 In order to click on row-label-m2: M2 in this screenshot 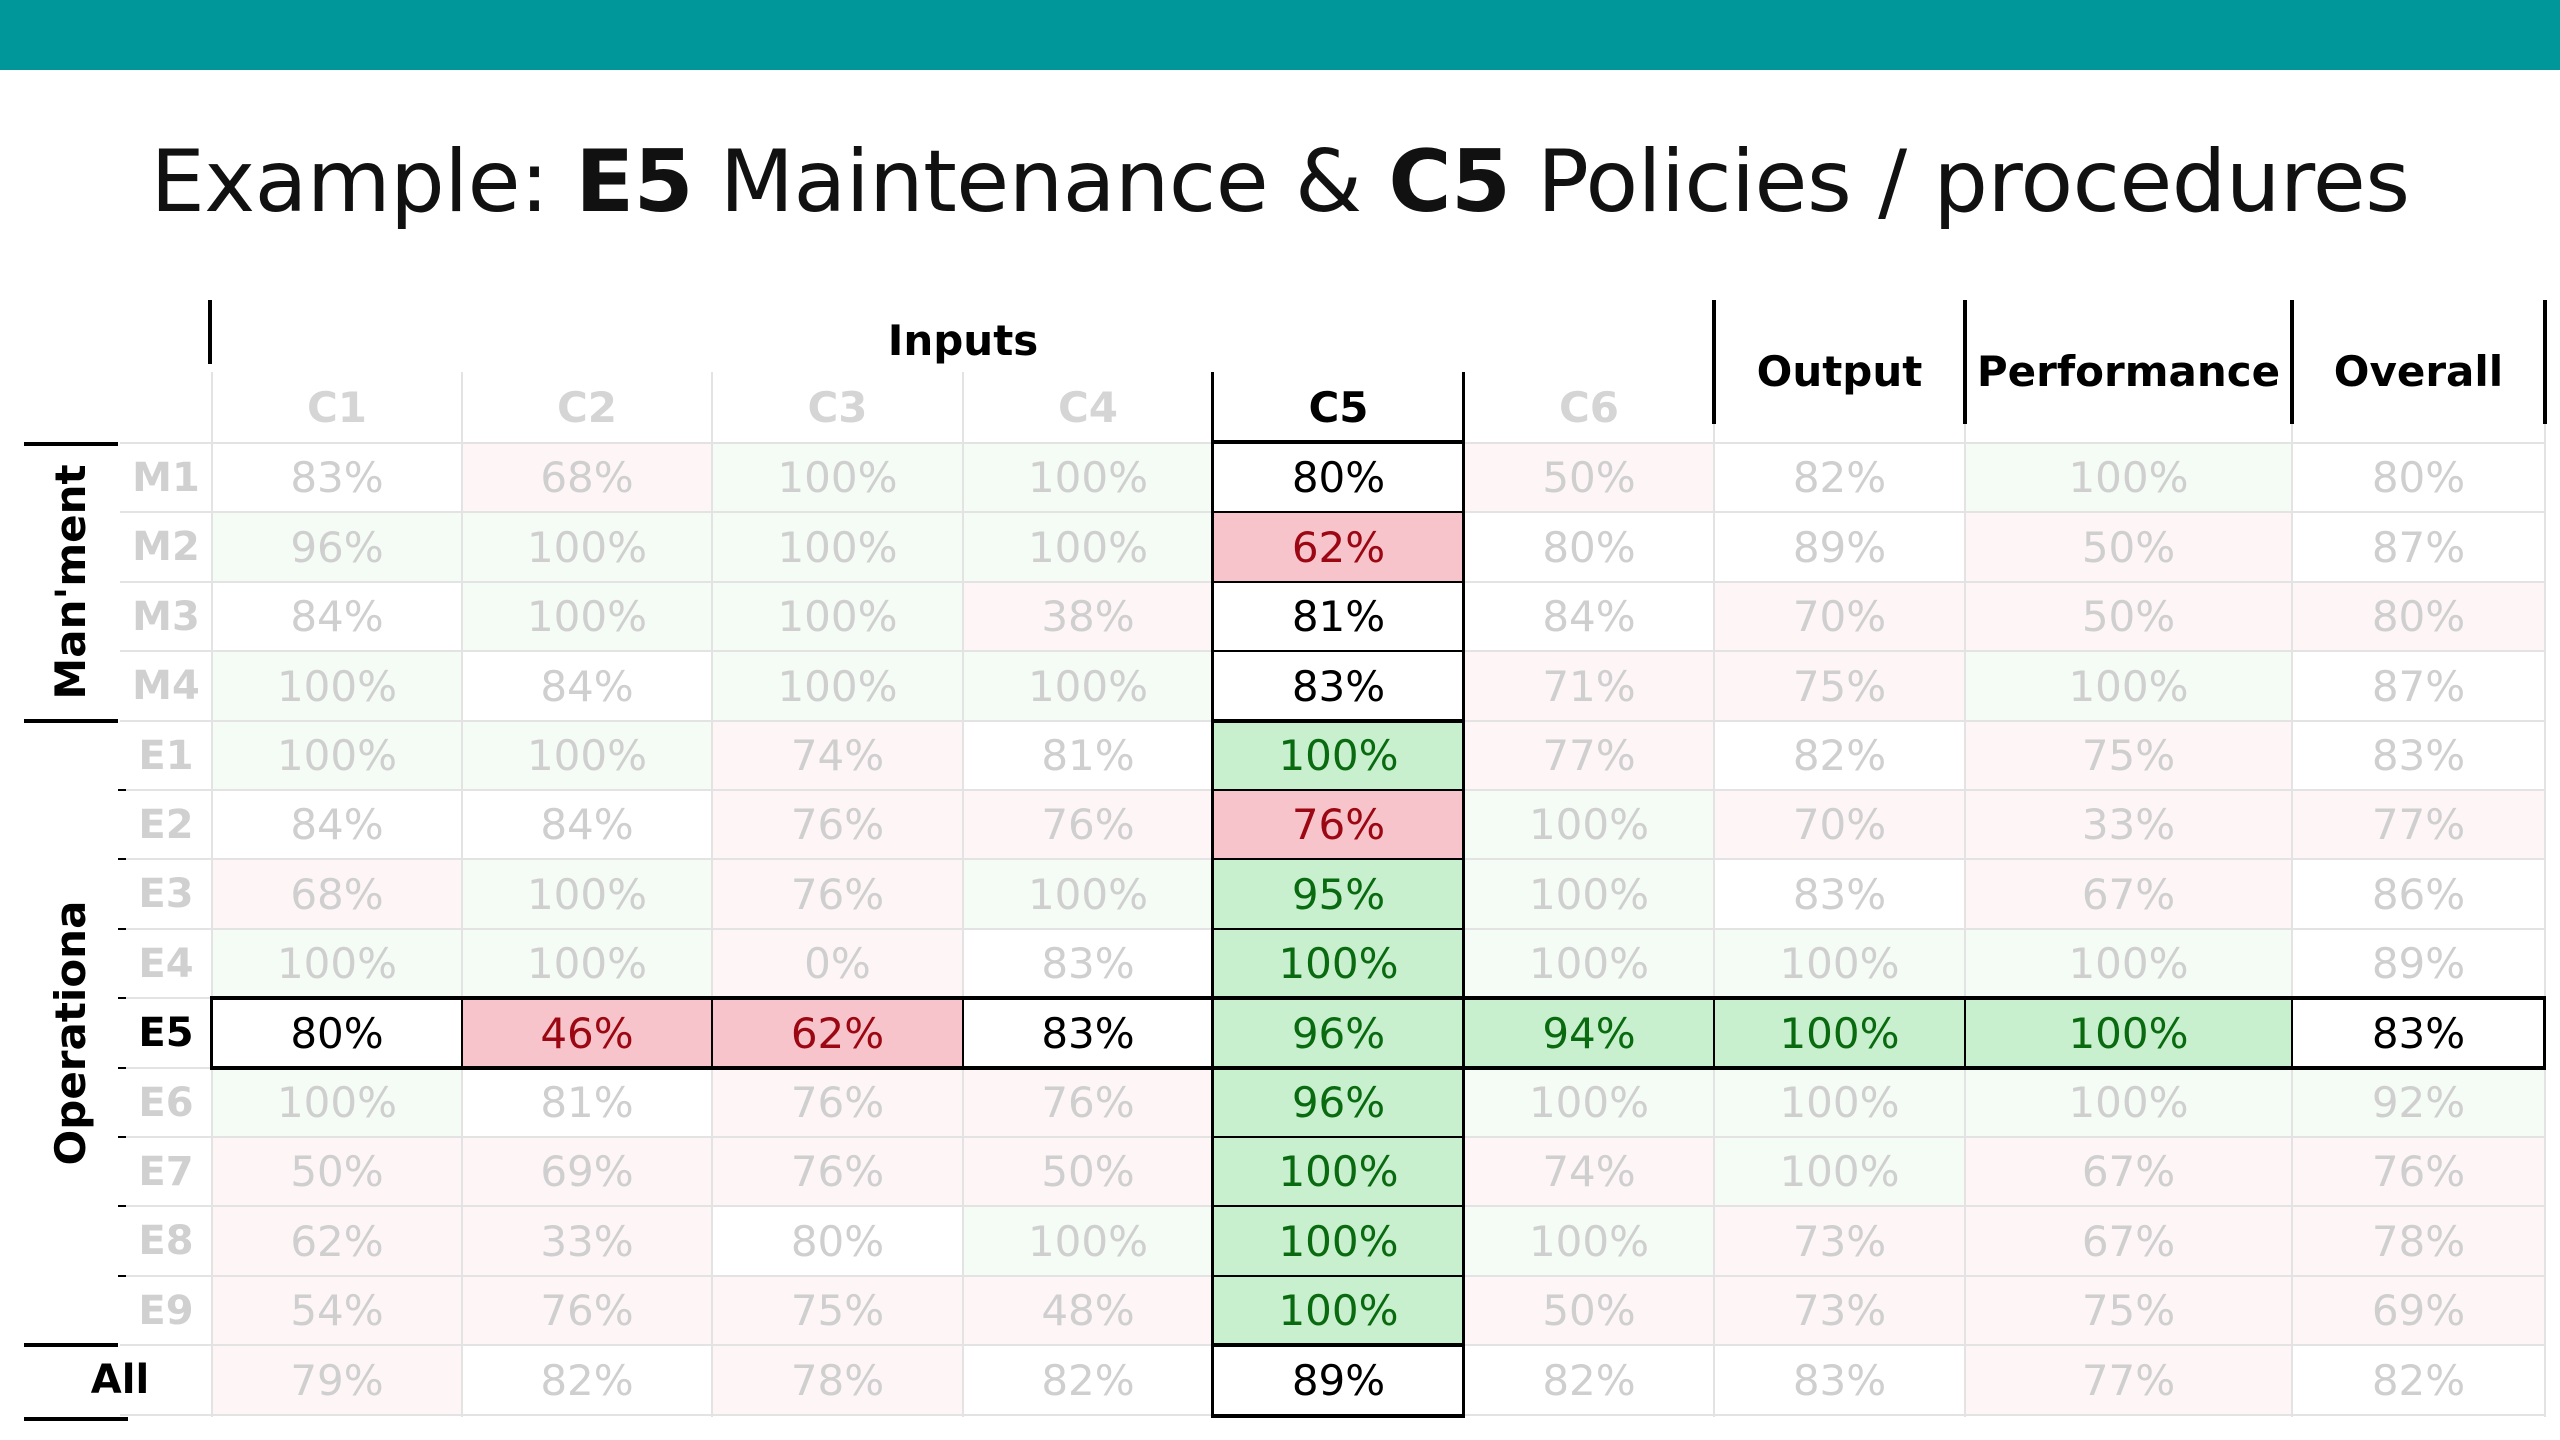, I will do `click(166, 547)`.